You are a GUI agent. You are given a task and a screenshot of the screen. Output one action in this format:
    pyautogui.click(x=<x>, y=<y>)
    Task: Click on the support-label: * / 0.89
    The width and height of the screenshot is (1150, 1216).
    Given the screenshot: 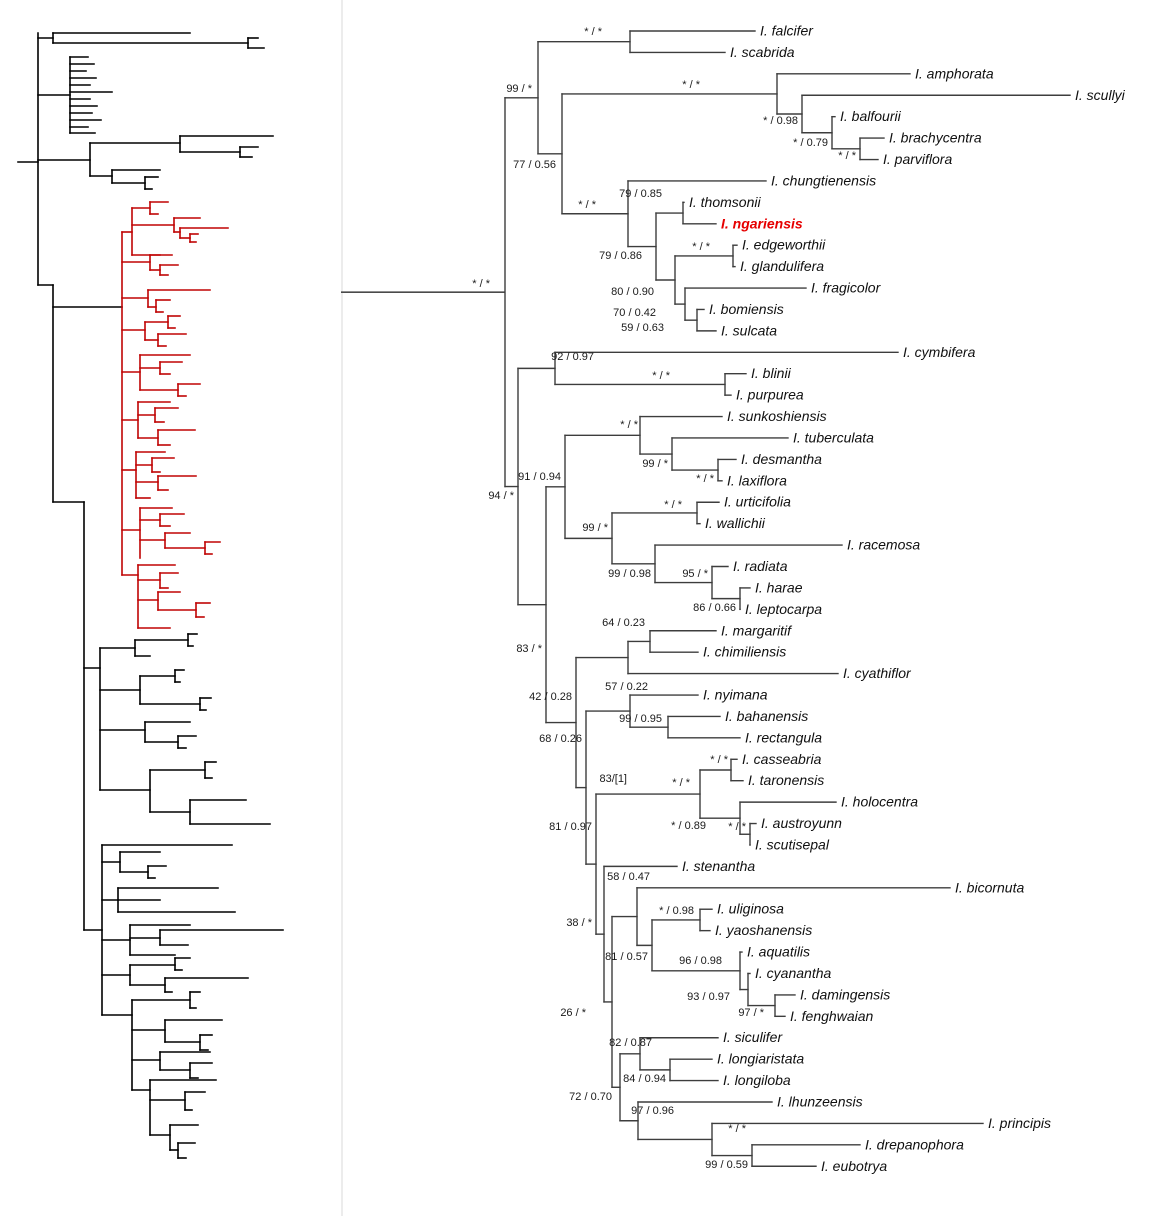 What is the action you would take?
    pyautogui.click(x=688, y=826)
    